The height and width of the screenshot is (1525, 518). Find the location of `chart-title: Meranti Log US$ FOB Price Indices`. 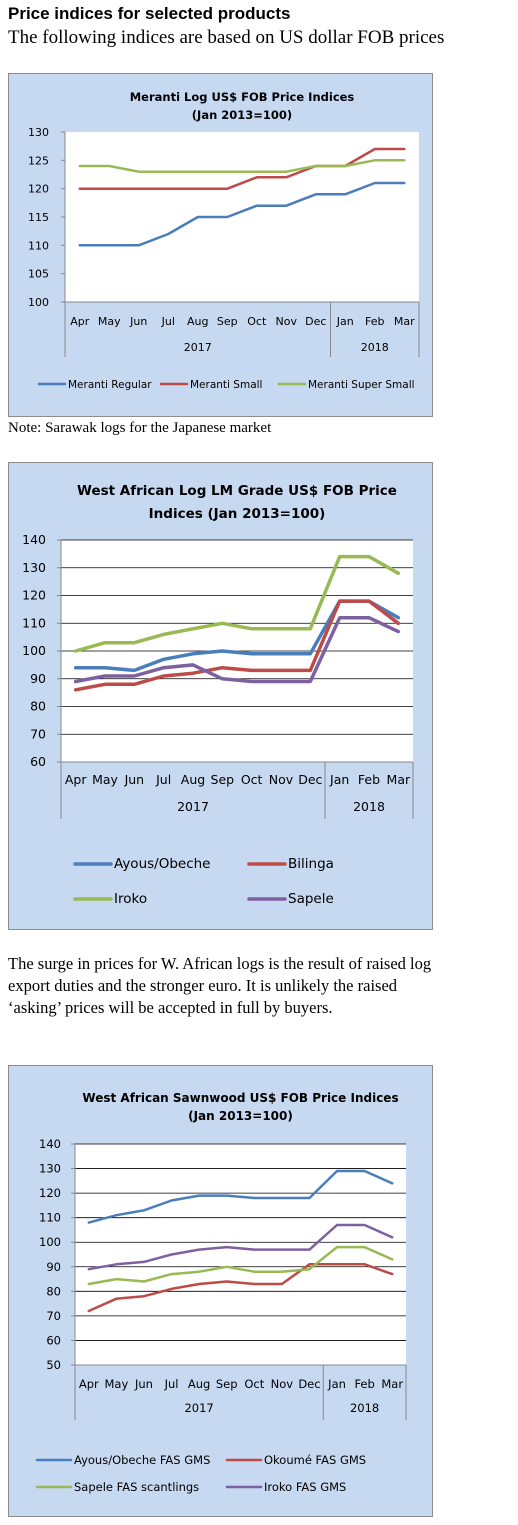

chart-title: Meranti Log US$ FOB Price Indices is located at coordinates (242, 97).